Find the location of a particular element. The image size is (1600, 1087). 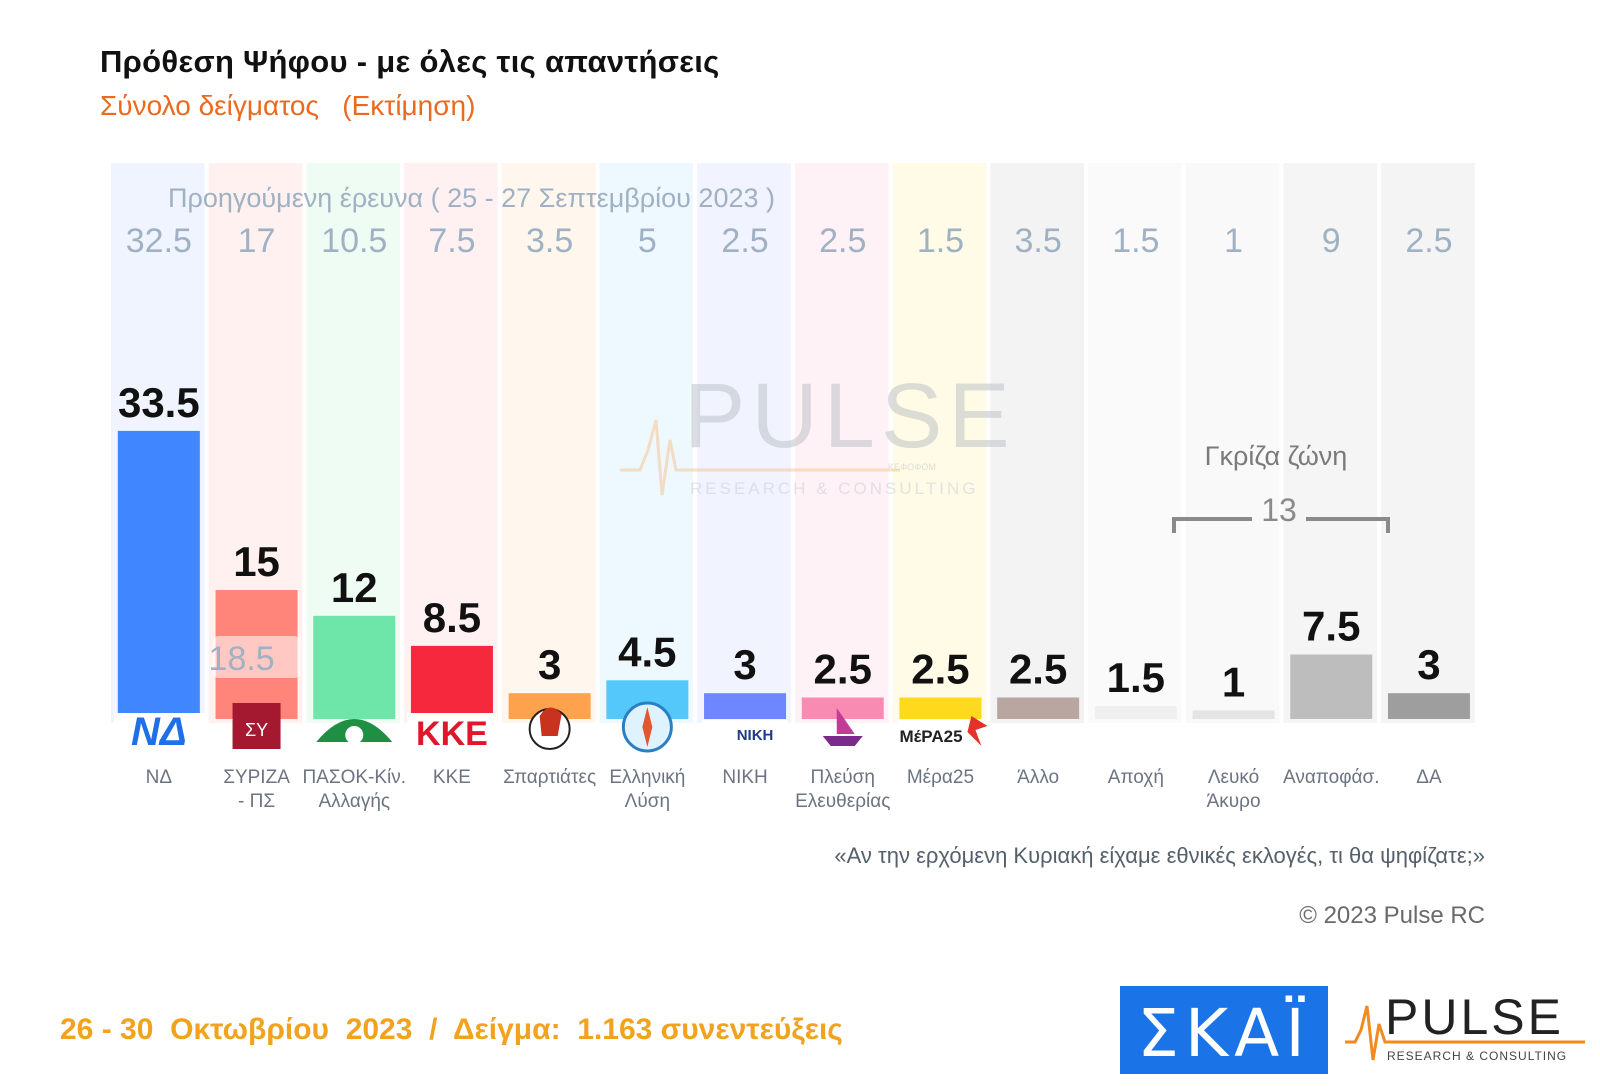

category-label: Ελευθερίας is located at coordinates (842, 801).